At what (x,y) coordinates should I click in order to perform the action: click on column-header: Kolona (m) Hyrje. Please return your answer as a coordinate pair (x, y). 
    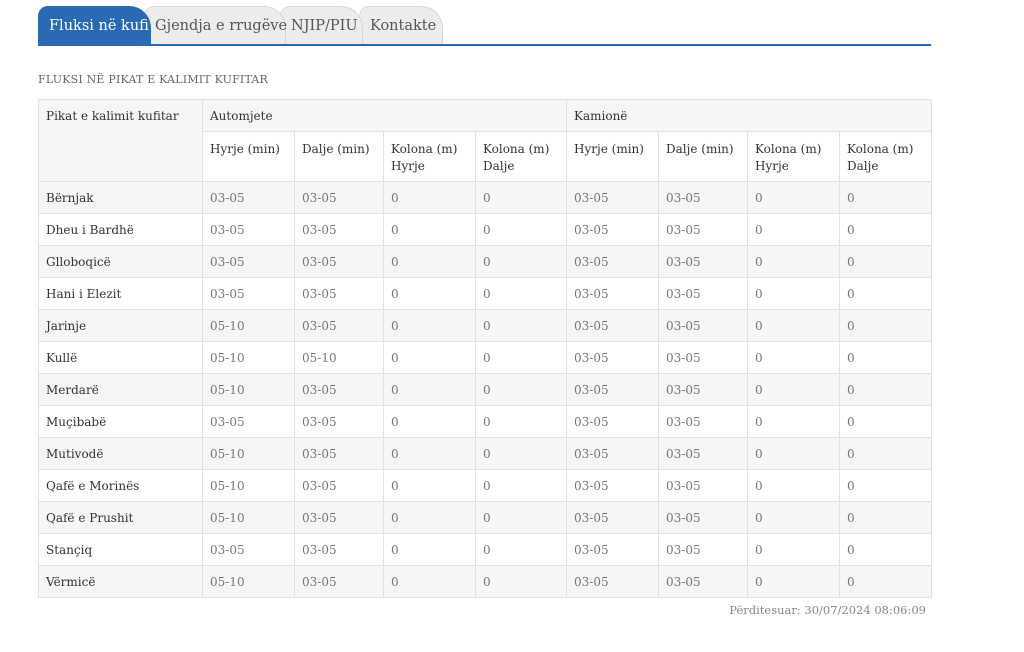
    Looking at the image, I should click on (429, 156).